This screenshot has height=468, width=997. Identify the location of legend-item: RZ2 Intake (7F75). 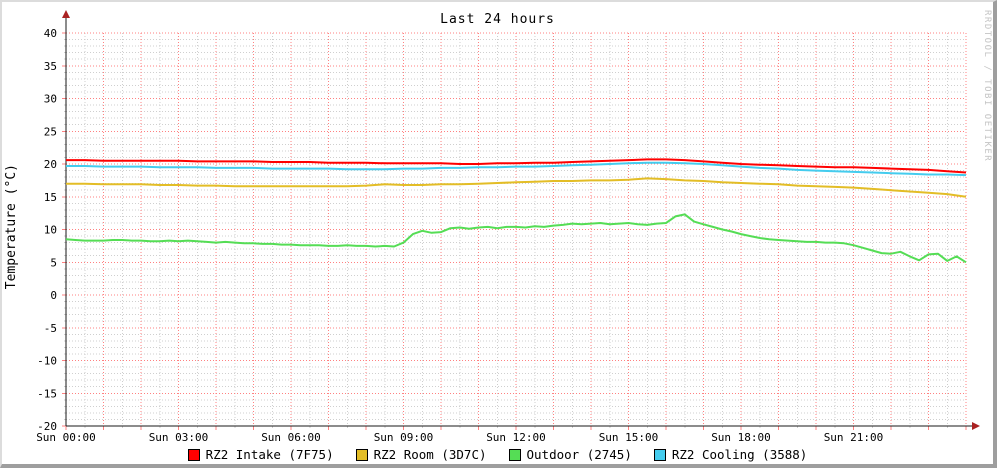
(260, 454).